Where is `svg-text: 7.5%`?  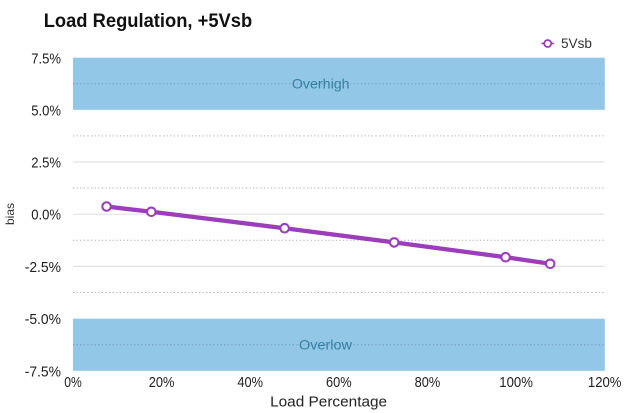
svg-text: 7.5% is located at coordinates (46, 58).